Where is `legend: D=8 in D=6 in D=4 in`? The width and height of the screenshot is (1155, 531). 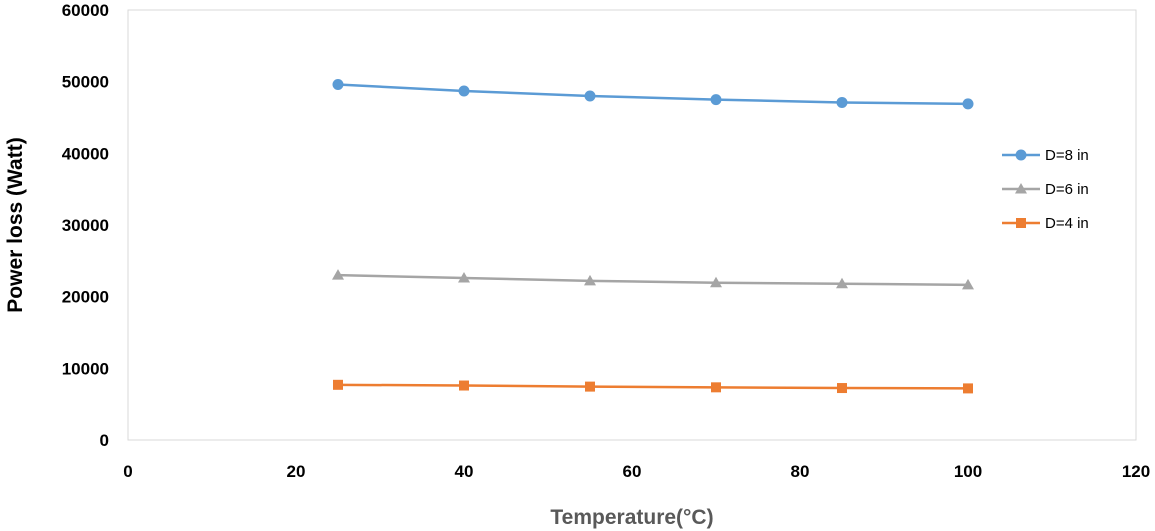 legend: D=8 in D=6 in D=4 in is located at coordinates (1045, 189).